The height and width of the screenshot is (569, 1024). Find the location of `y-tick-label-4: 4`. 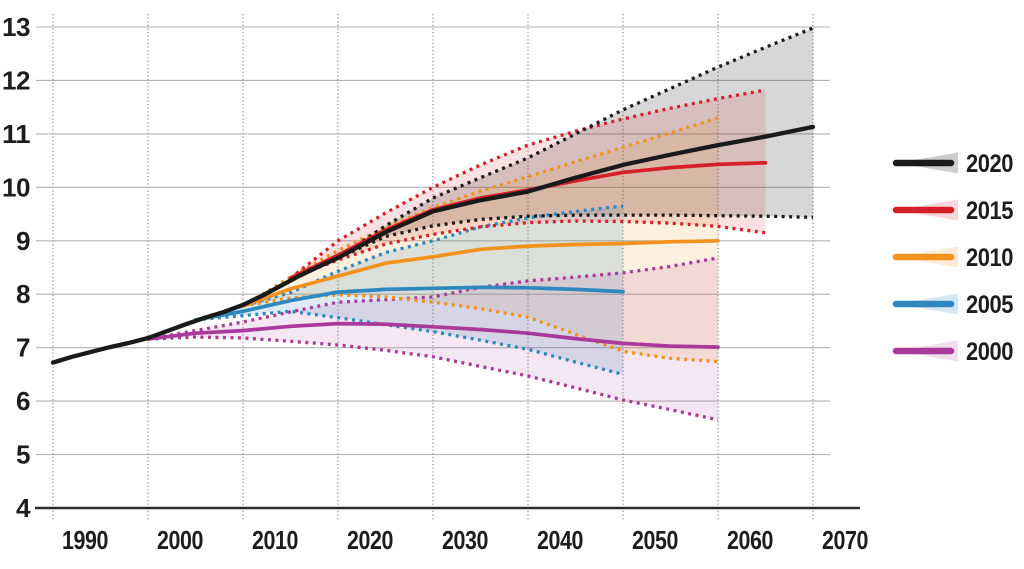

y-tick-label-4: 4 is located at coordinates (23, 508).